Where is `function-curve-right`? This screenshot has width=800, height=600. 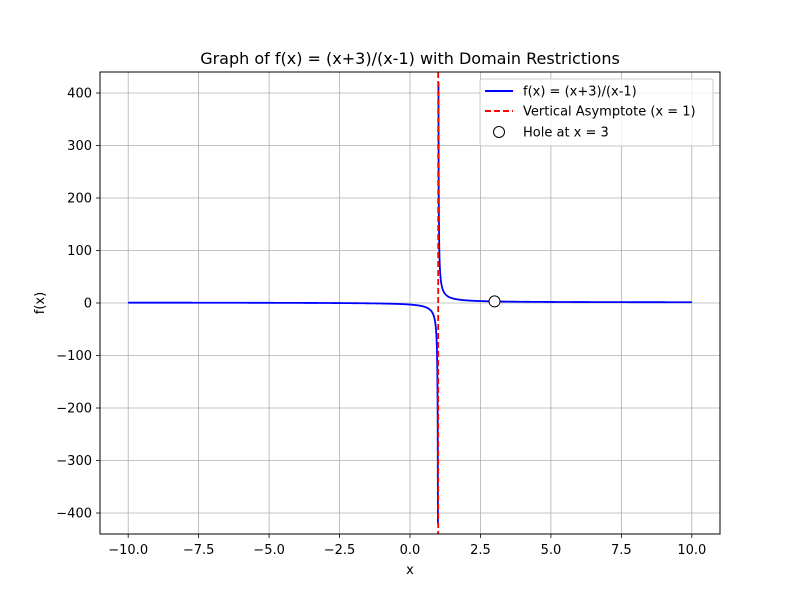 function-curve-right is located at coordinates (564, 193).